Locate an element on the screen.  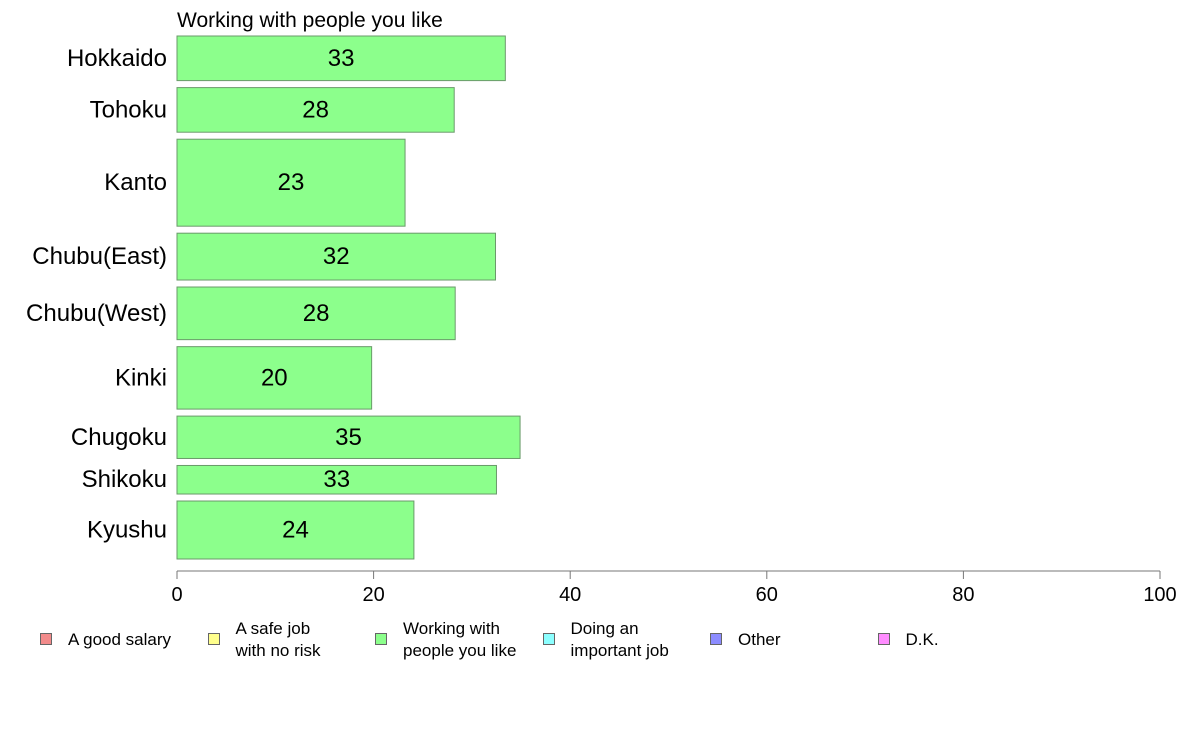
category-label: Chugoku is located at coordinates (119, 437).